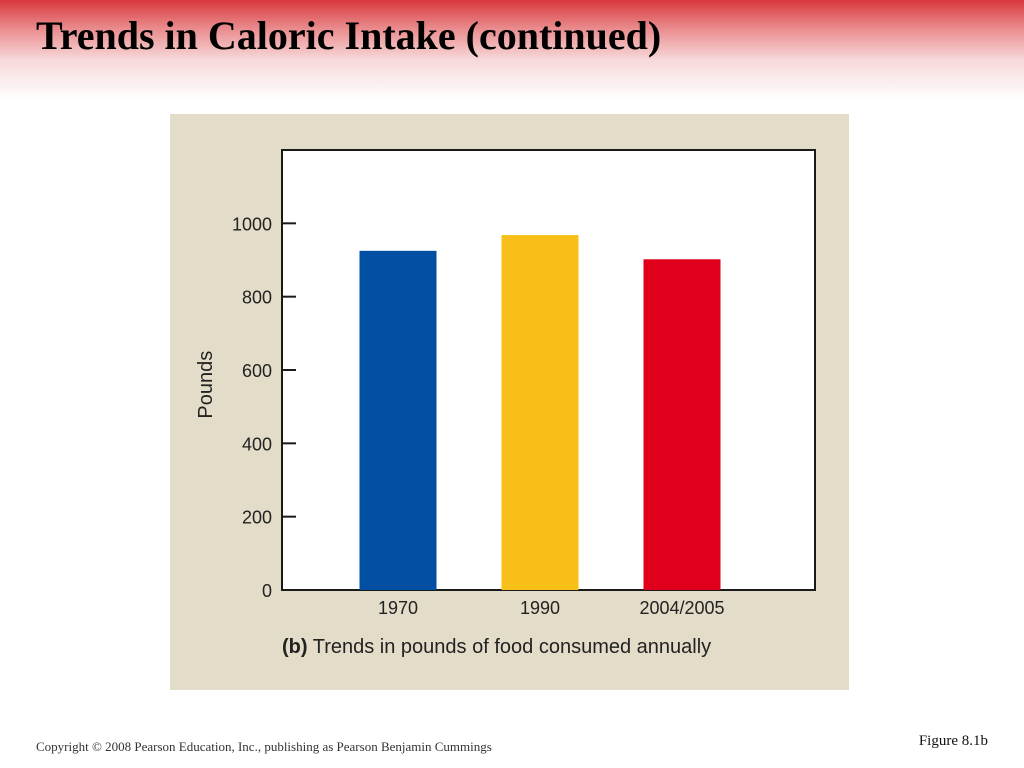  What do you see at coordinates (257, 518) in the screenshot?
I see `y-tick-label: 200` at bounding box center [257, 518].